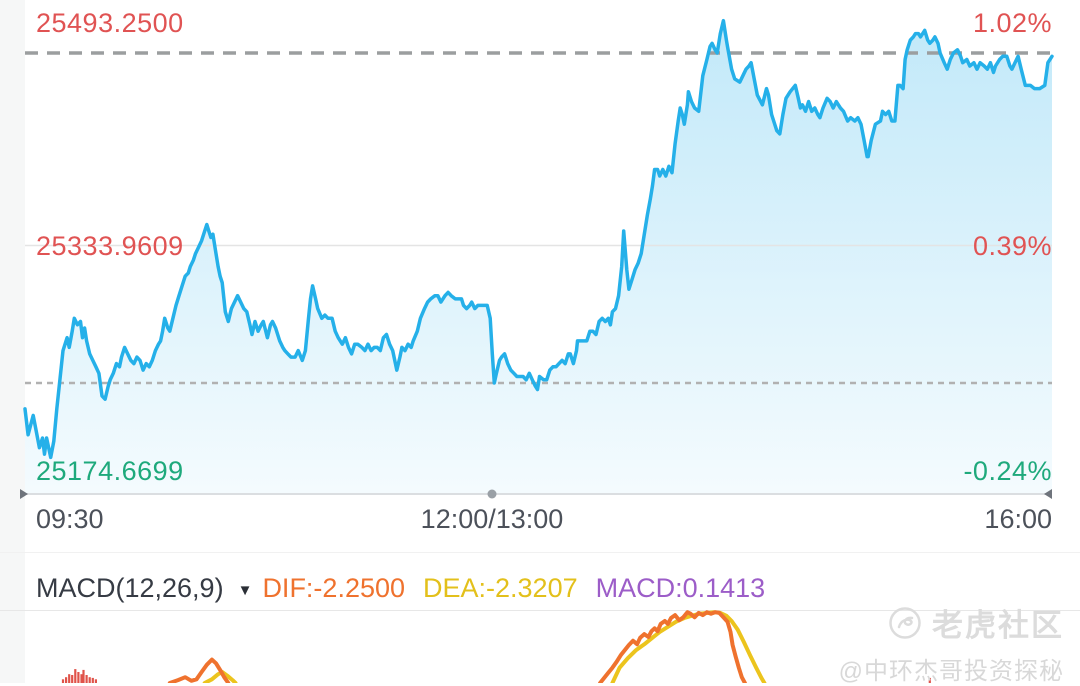 The width and height of the screenshot is (1080, 686). Describe the element at coordinates (1012, 246) in the screenshot. I see `pct-mid-label: 0.39%` at that location.